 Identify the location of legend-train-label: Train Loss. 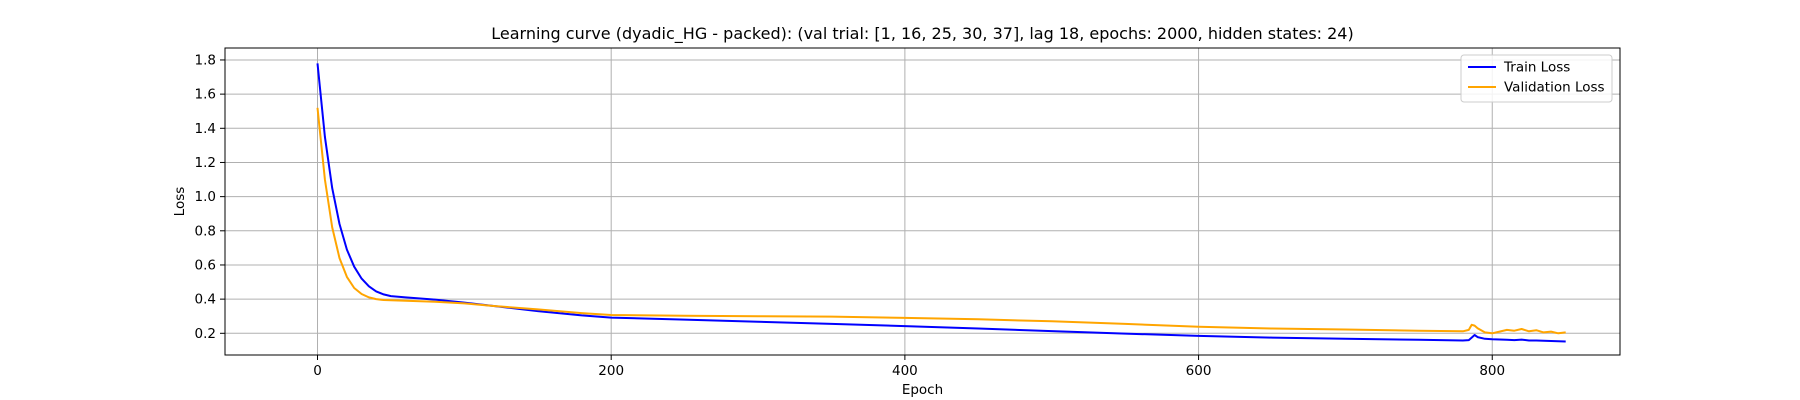
(1536, 68).